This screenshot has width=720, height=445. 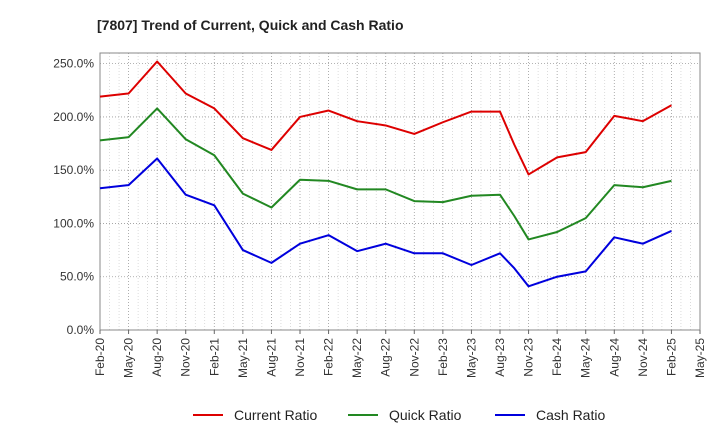 What do you see at coordinates (329, 357) in the screenshot?
I see `x-tick-label: Feb-22` at bounding box center [329, 357].